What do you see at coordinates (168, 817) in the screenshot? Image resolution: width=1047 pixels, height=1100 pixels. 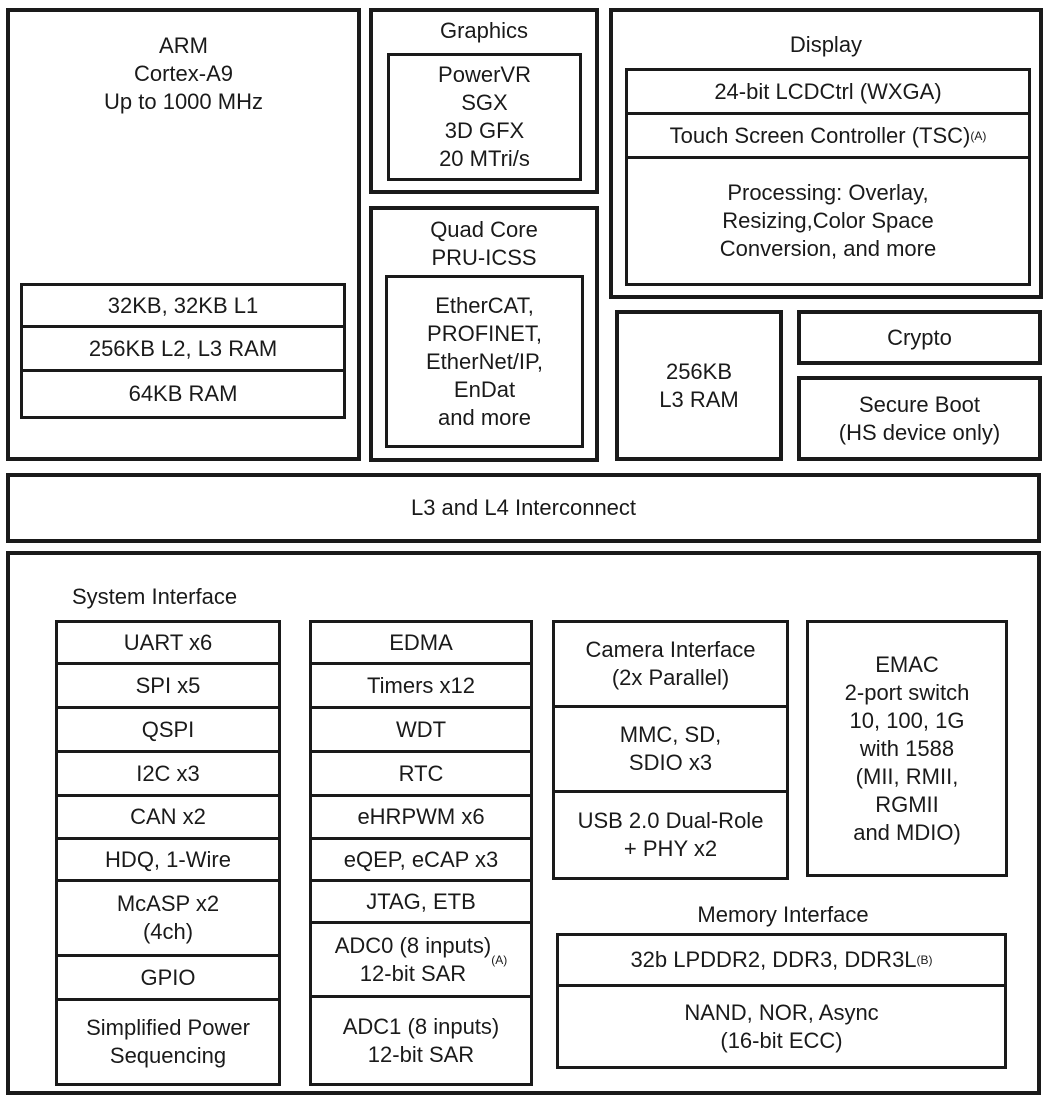 I see `col1-item: CAN x2` at bounding box center [168, 817].